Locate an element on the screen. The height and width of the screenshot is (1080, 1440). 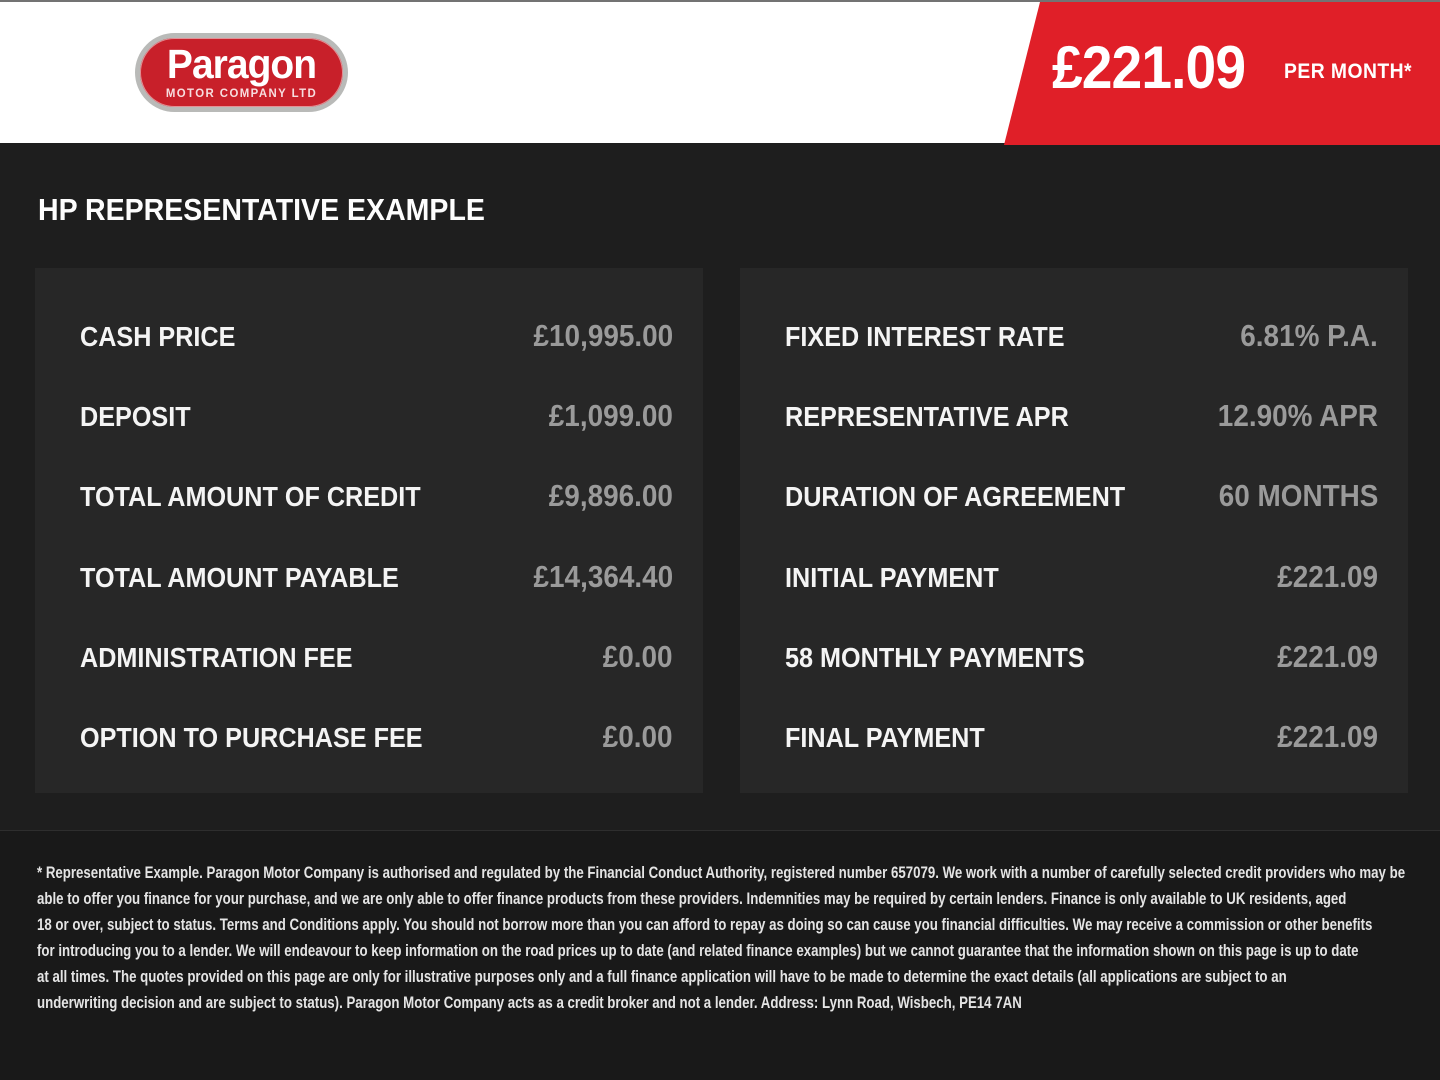
paragon-logo: Paragon MOTOR COMPANY LTD is located at coordinates (241, 72).